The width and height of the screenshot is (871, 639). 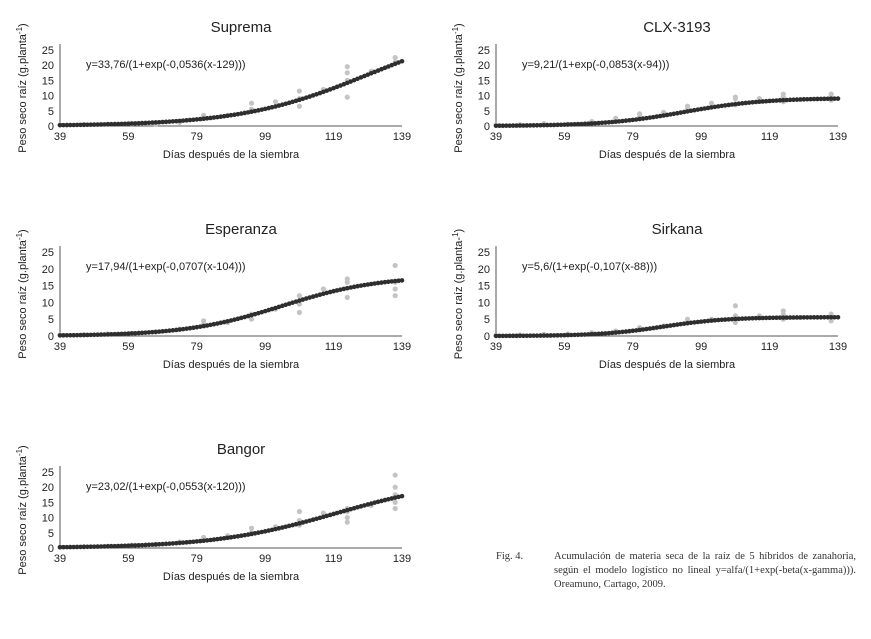 I want to click on chart-clx-3193-equation: y=9,21/(1+exp(-0,0853(x-94))), so click(x=595, y=65).